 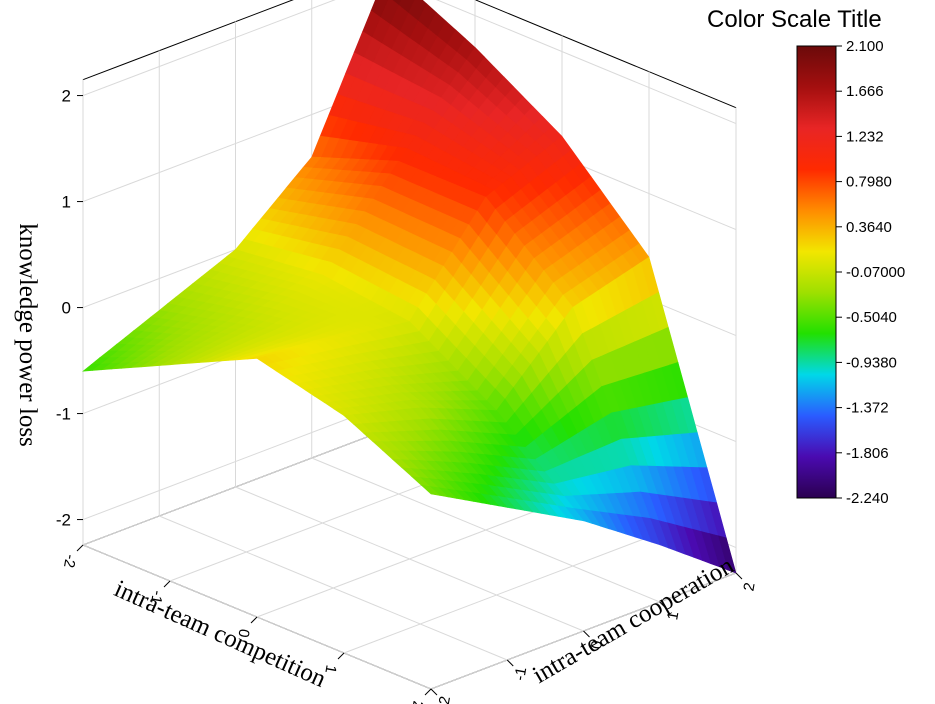 What do you see at coordinates (749, 586) in the screenshot?
I see `y-tick-label: 2` at bounding box center [749, 586].